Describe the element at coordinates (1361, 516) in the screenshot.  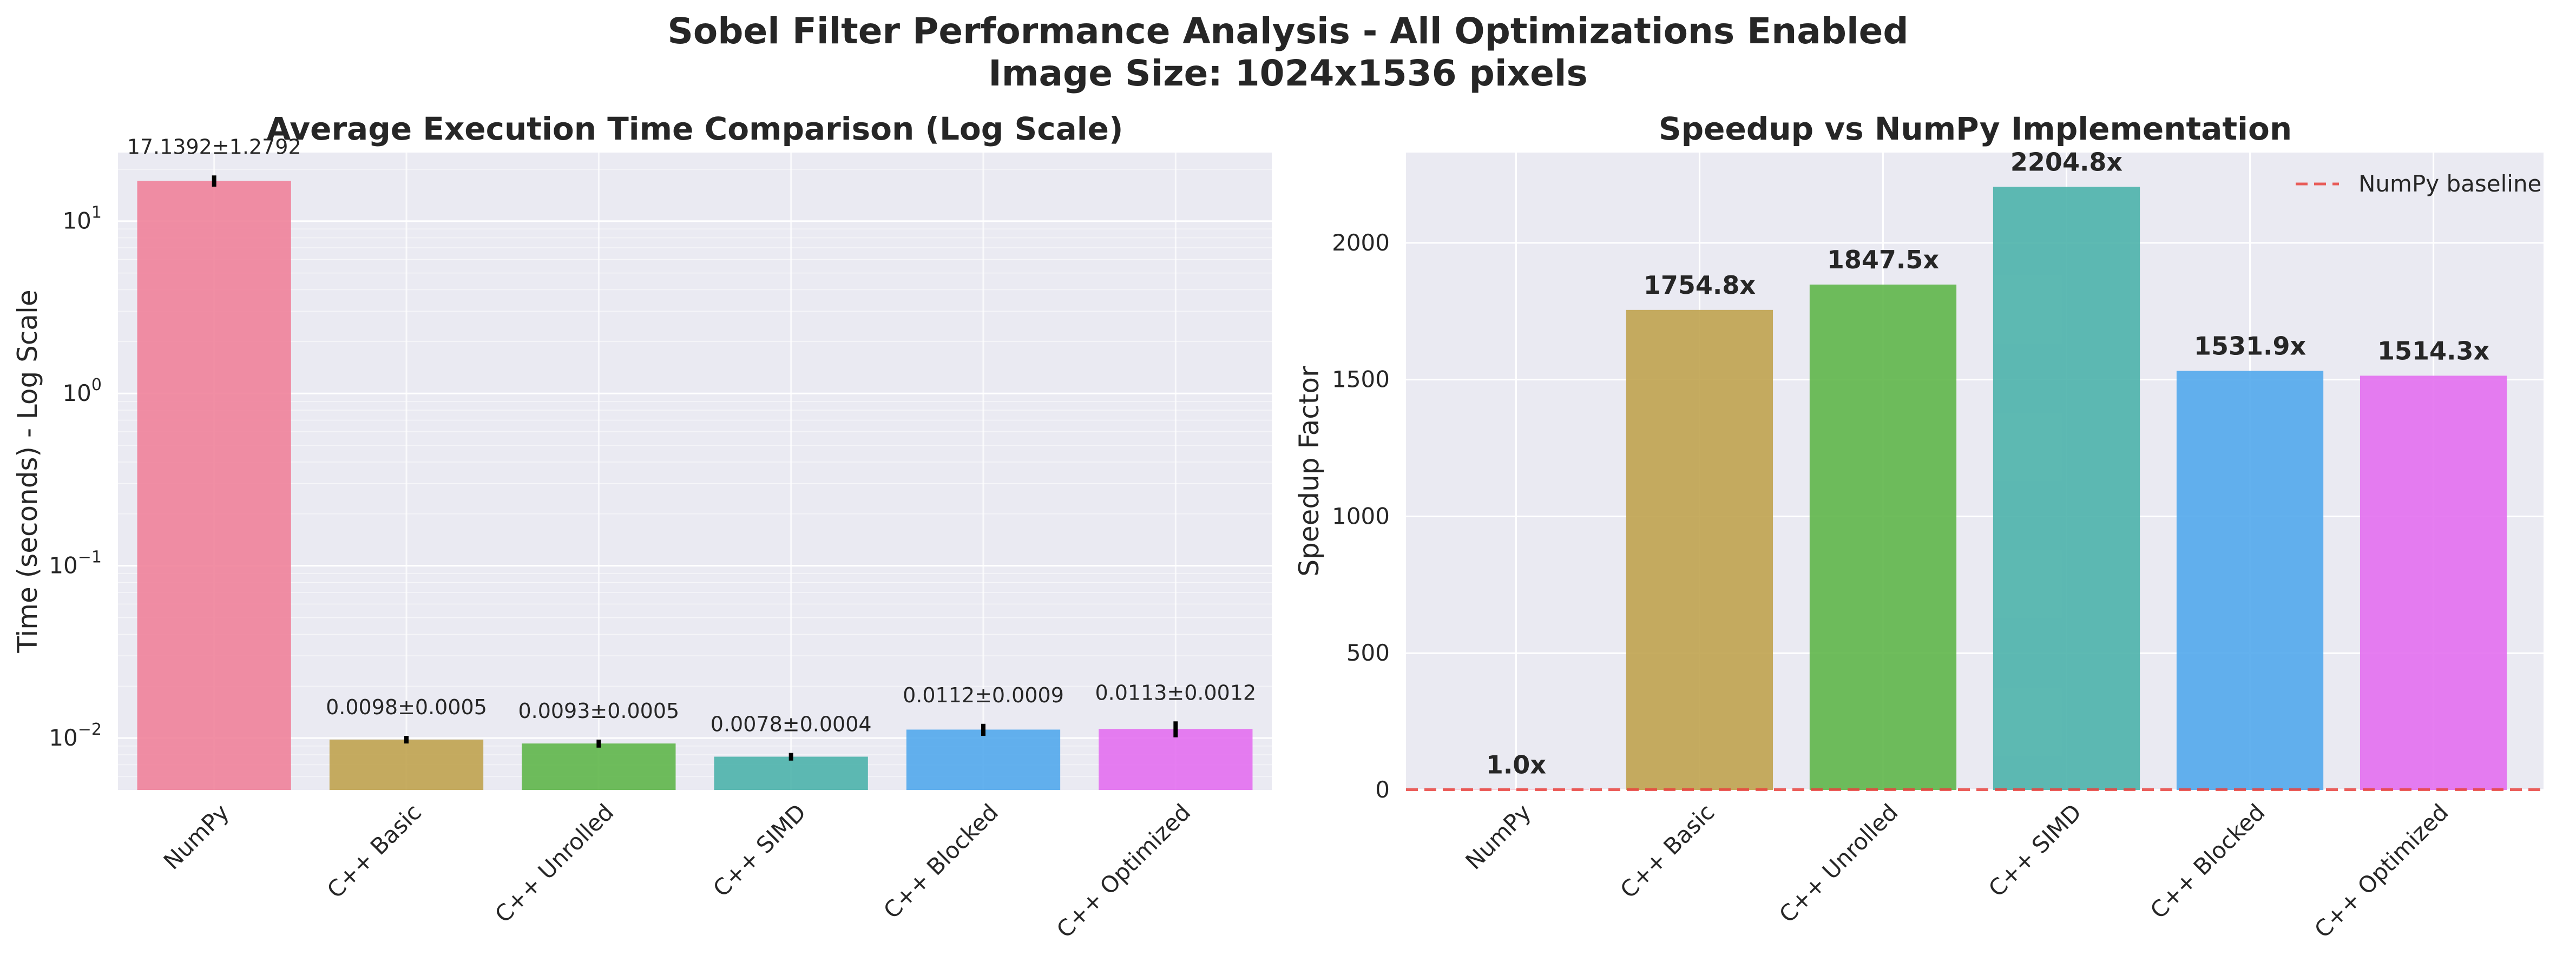
I see `y-tick-label: 1000` at that location.